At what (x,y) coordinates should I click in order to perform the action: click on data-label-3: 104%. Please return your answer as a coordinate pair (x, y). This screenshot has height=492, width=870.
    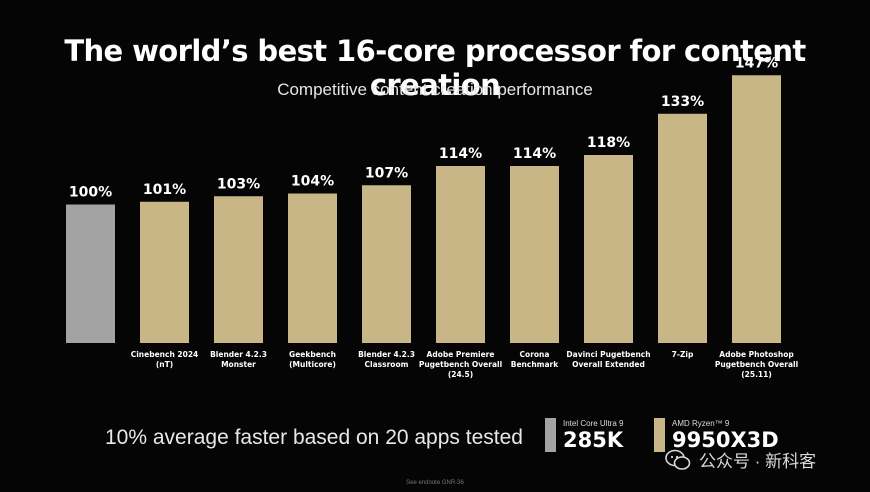
    Looking at the image, I should click on (312, 182).